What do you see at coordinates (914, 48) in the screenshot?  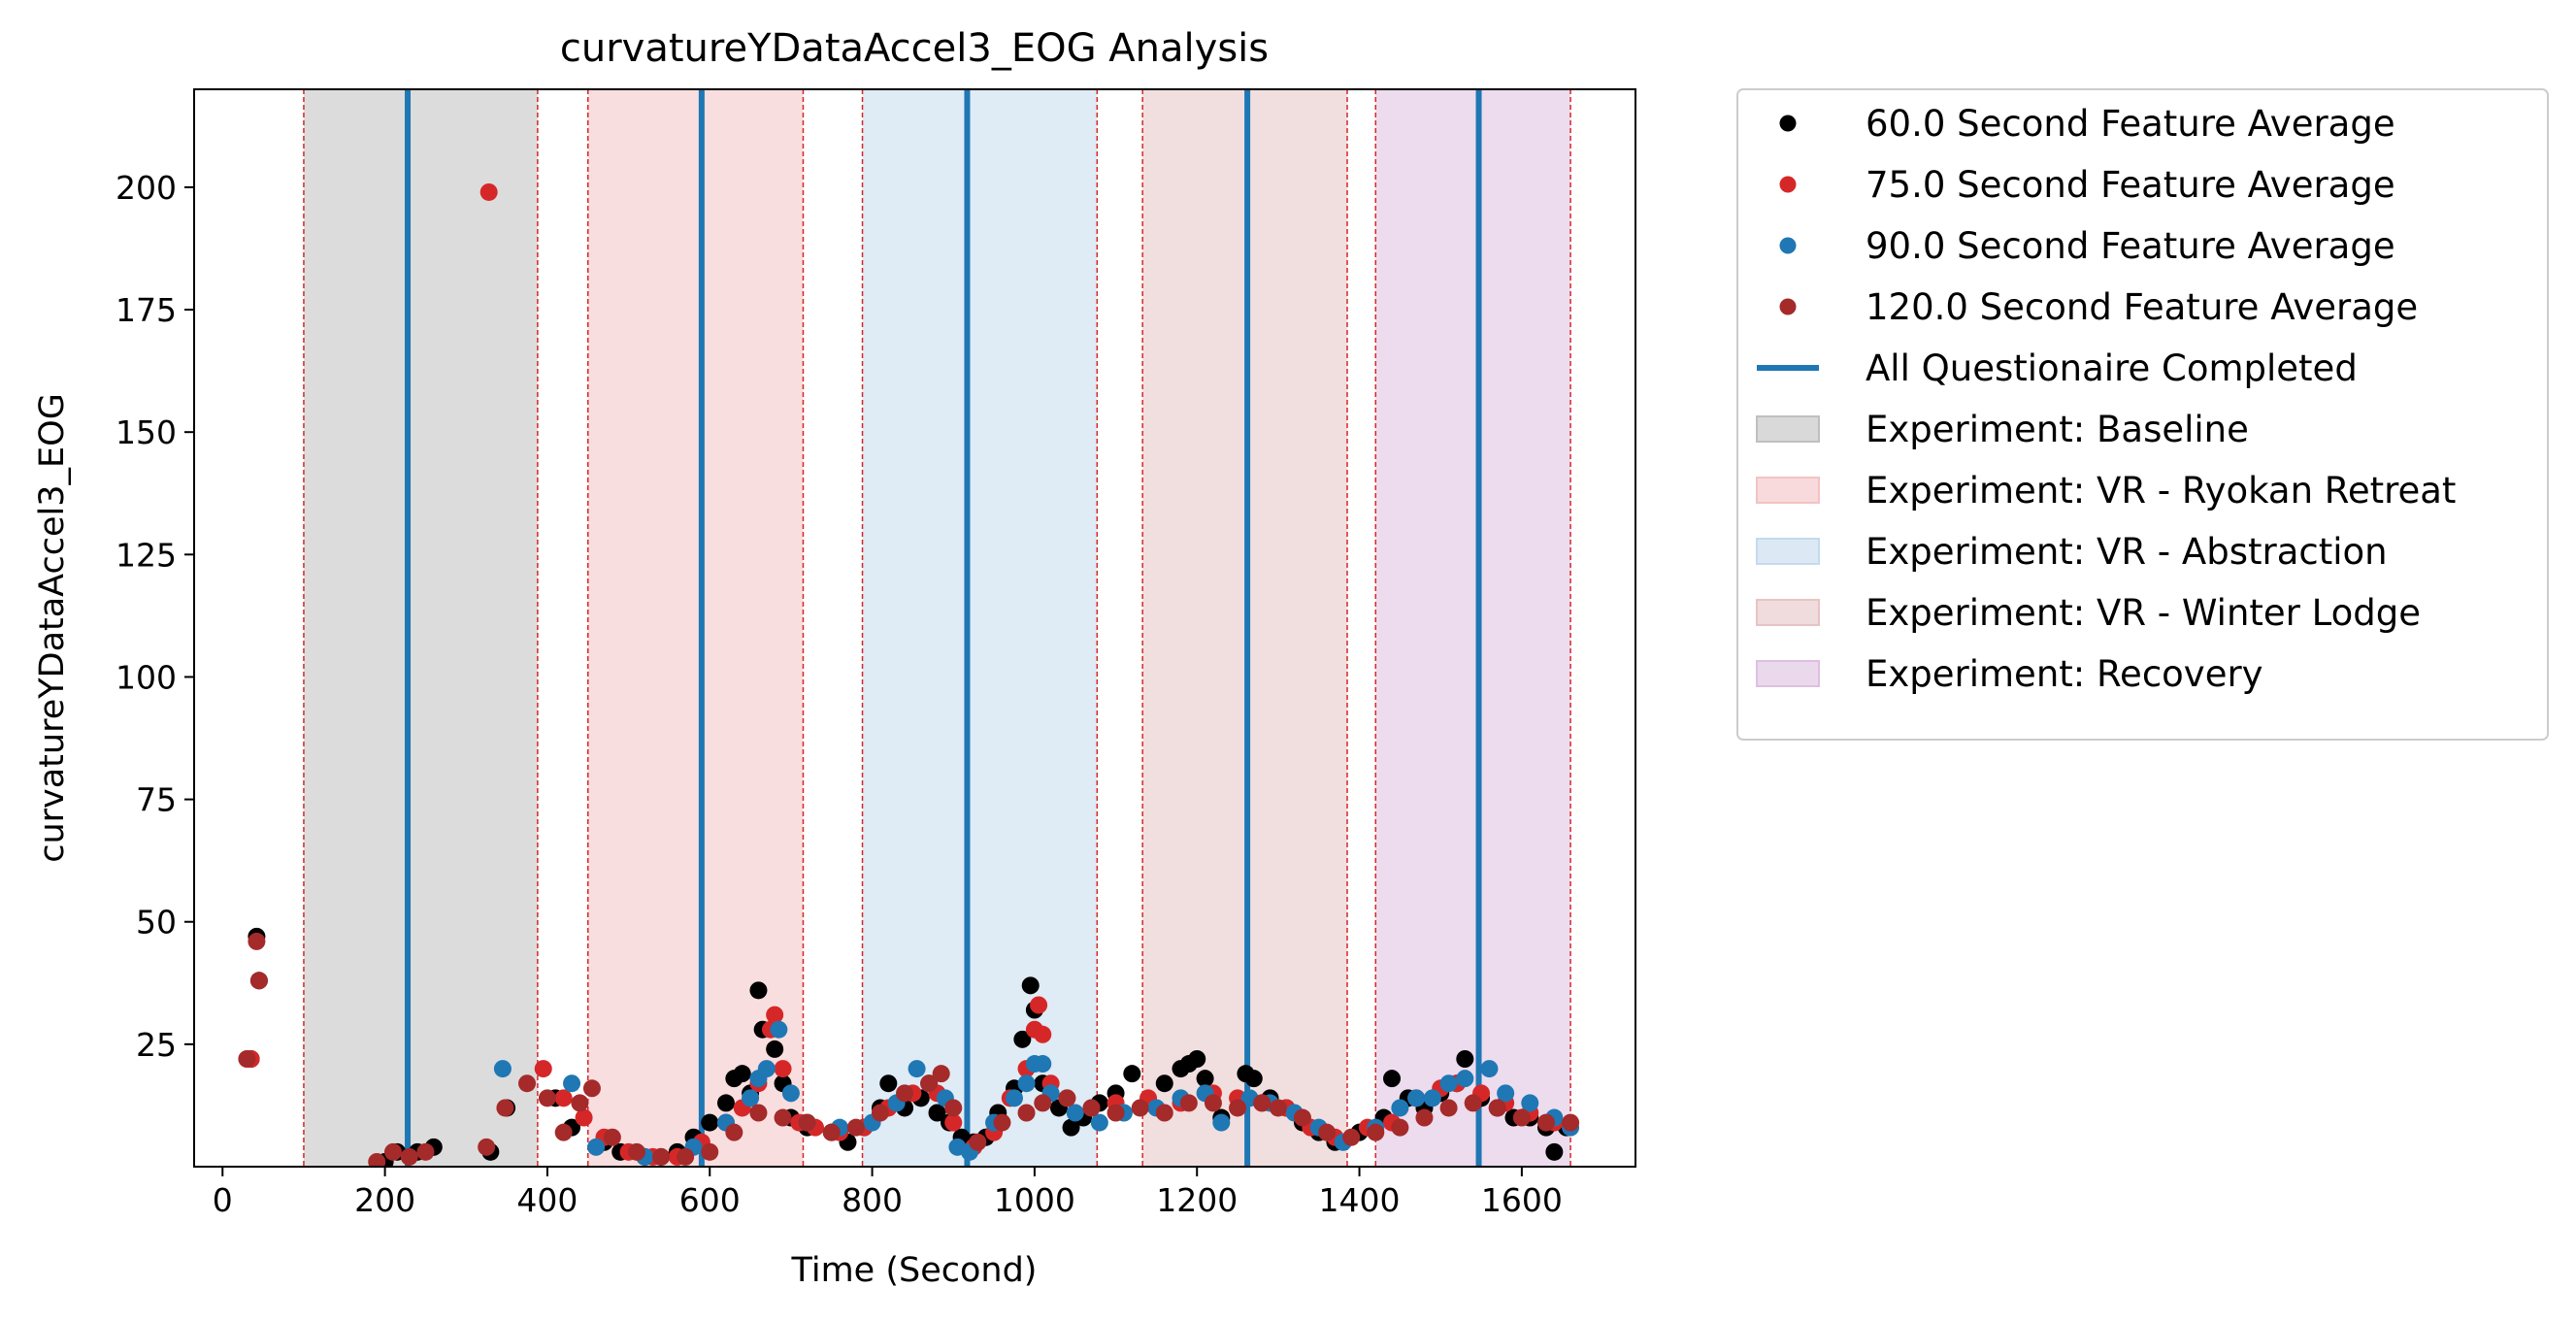 I see `chart-title: curvatureYDataAccel3_EOG Analysis` at bounding box center [914, 48].